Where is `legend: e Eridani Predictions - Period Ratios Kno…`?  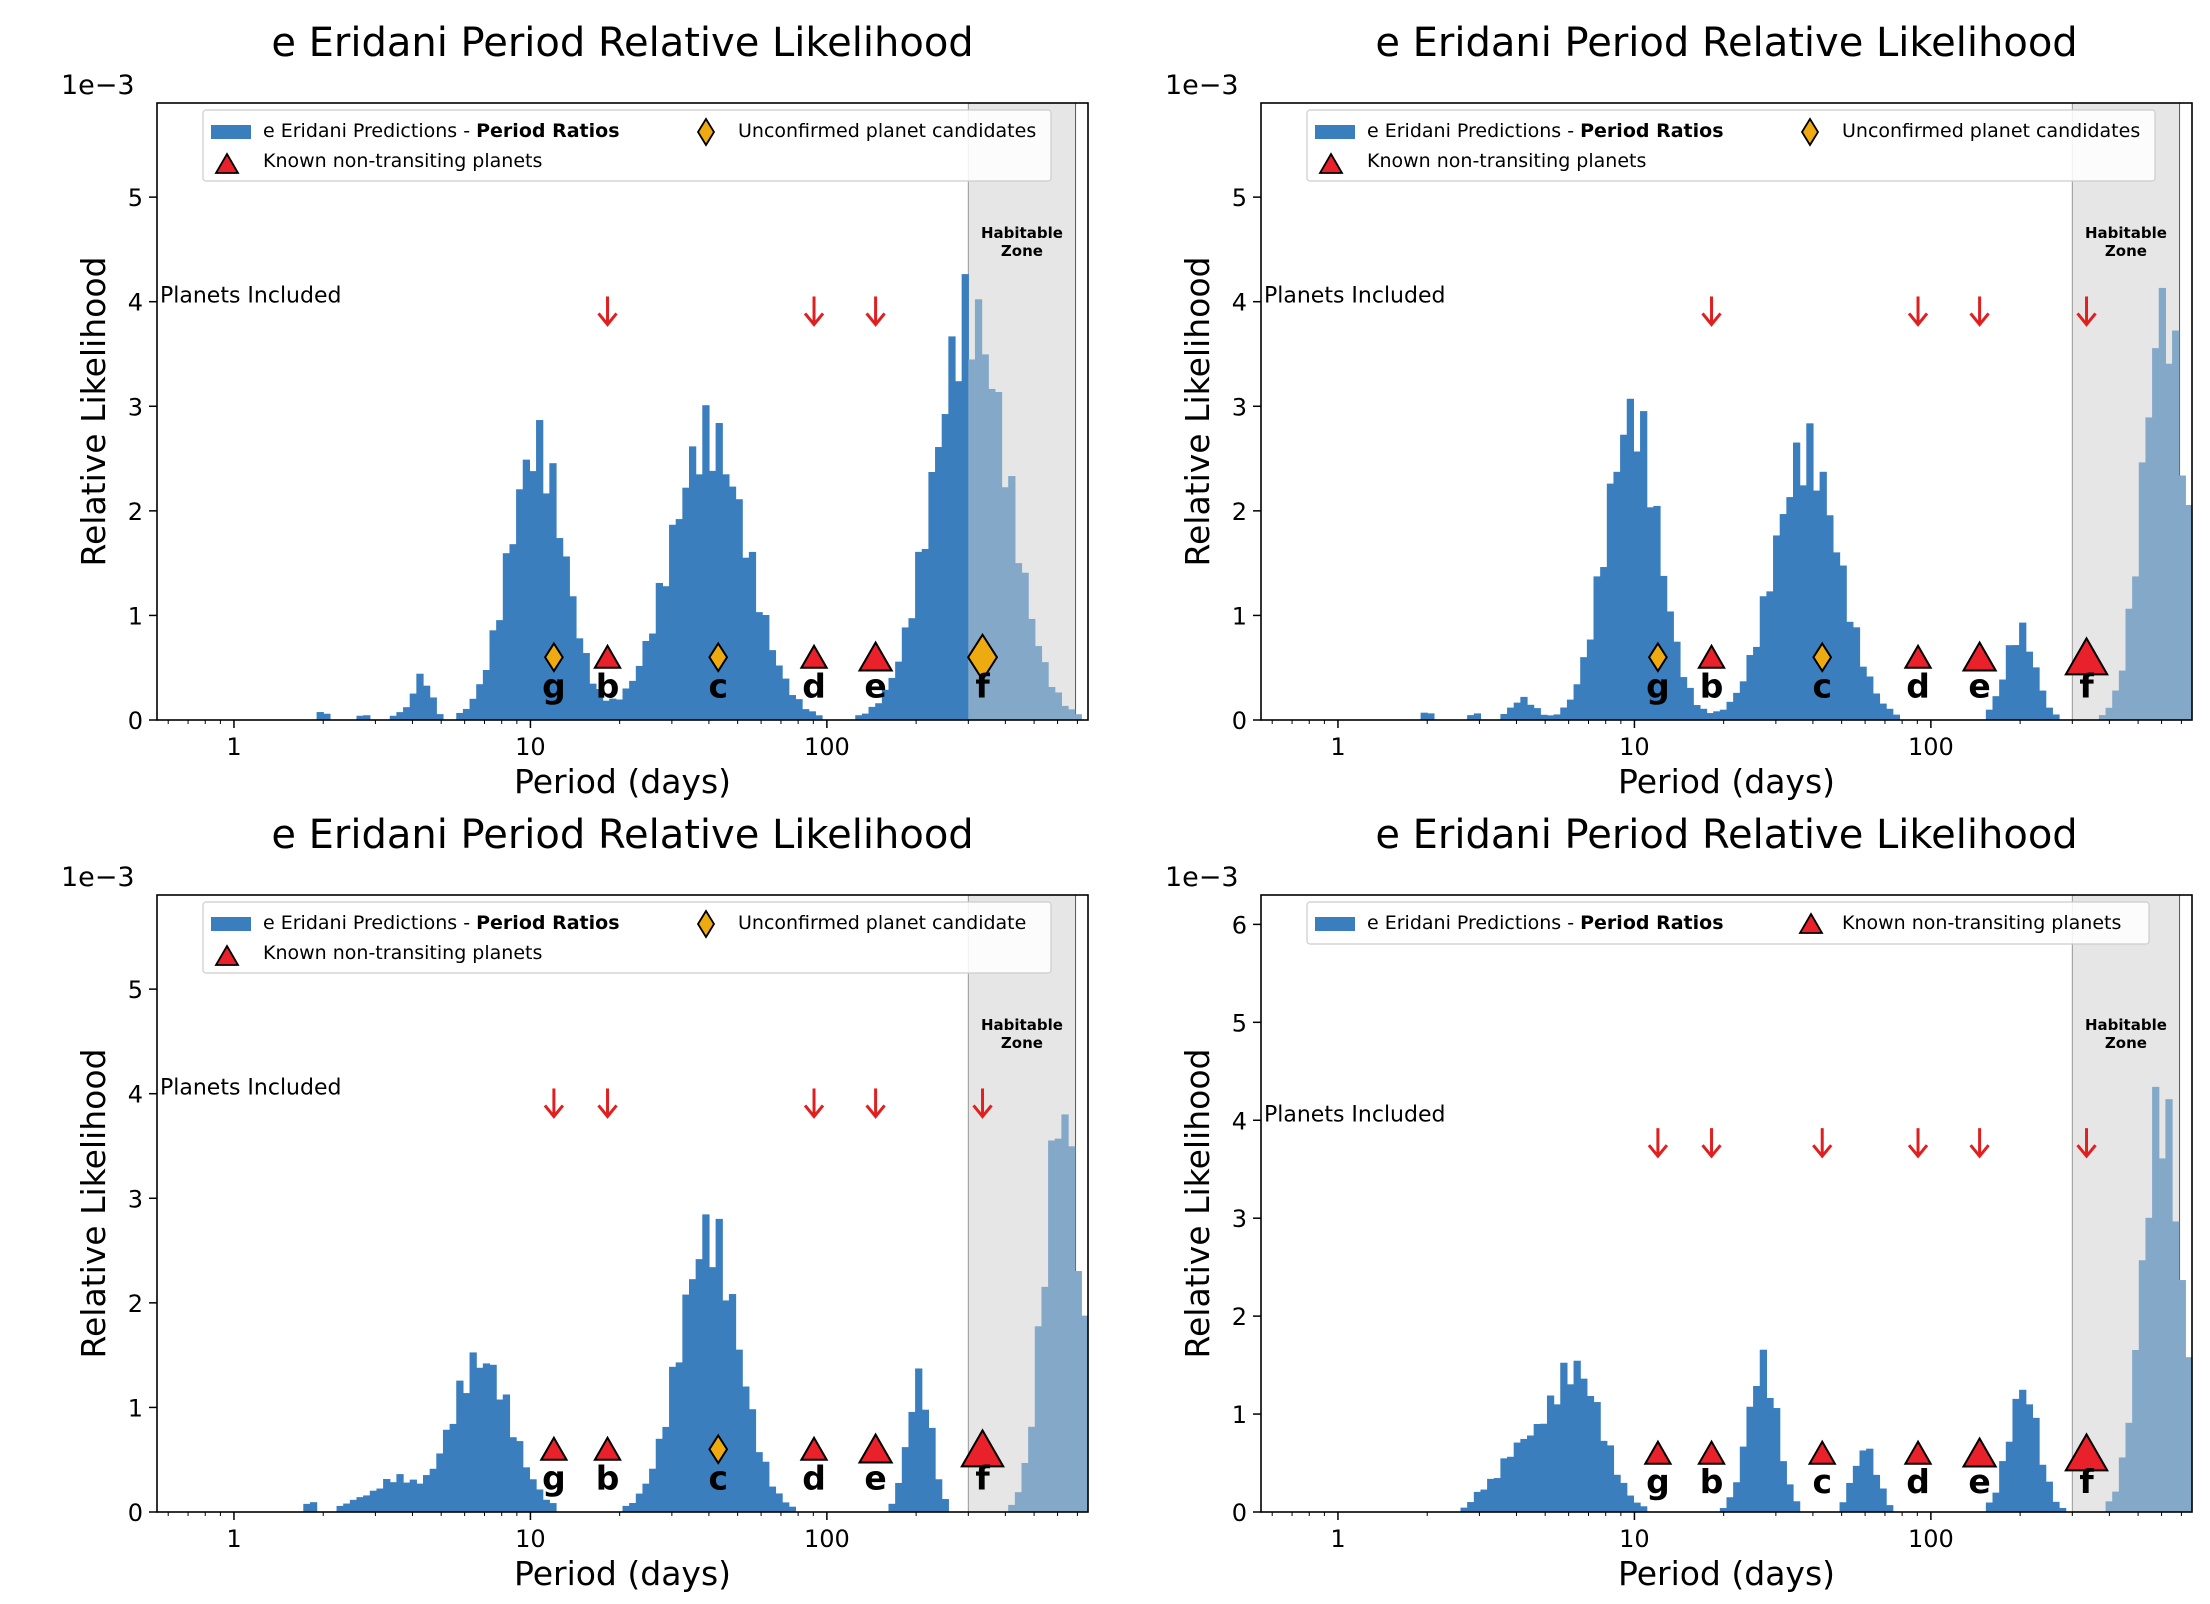 legend: e Eridani Predictions - Period Ratios Kno… is located at coordinates (627, 937).